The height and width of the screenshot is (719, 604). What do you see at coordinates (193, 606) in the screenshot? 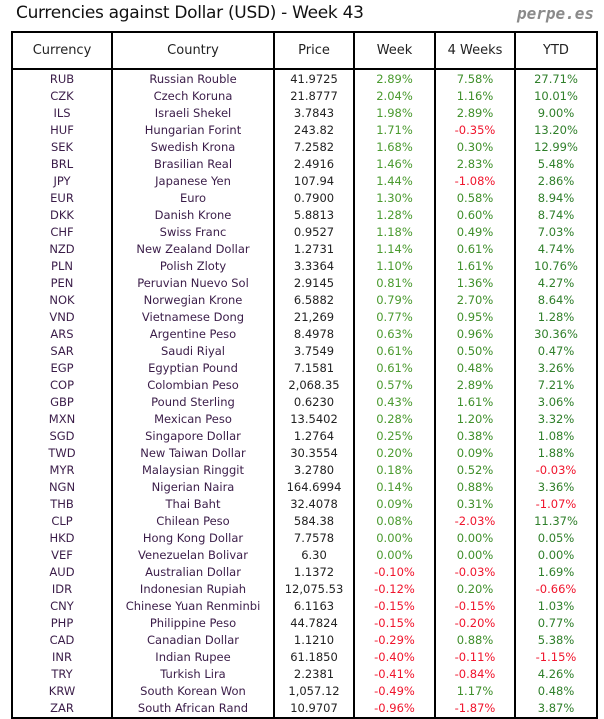
I see `cell-country: Chinese Yuan Renminbi` at bounding box center [193, 606].